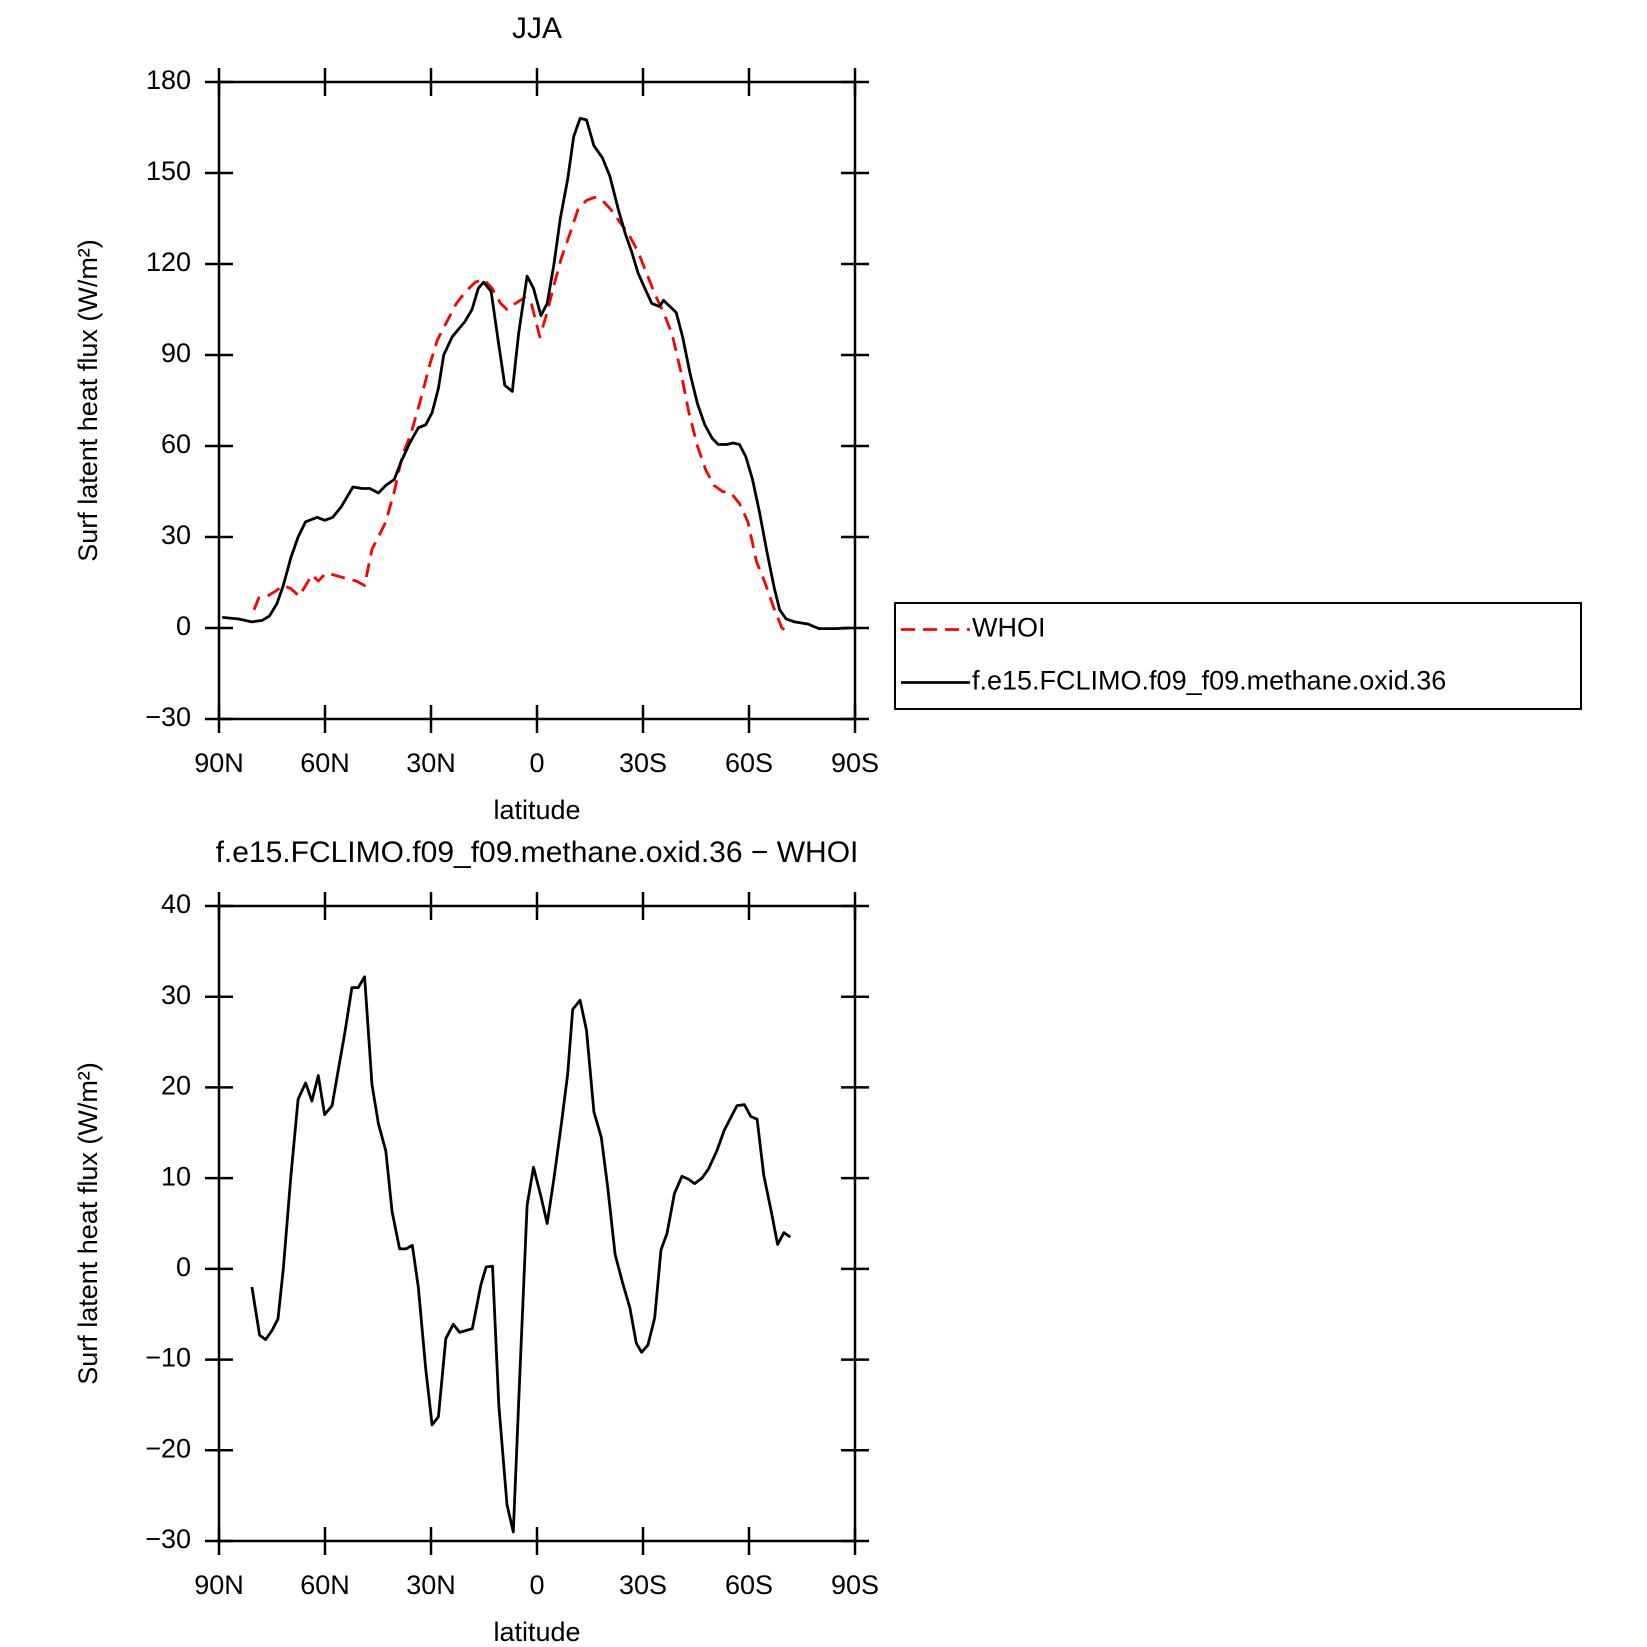 Image resolution: width=1647 pixels, height=1647 pixels. Describe the element at coordinates (168, 80) in the screenshot. I see `y-tick-label: 180` at that location.